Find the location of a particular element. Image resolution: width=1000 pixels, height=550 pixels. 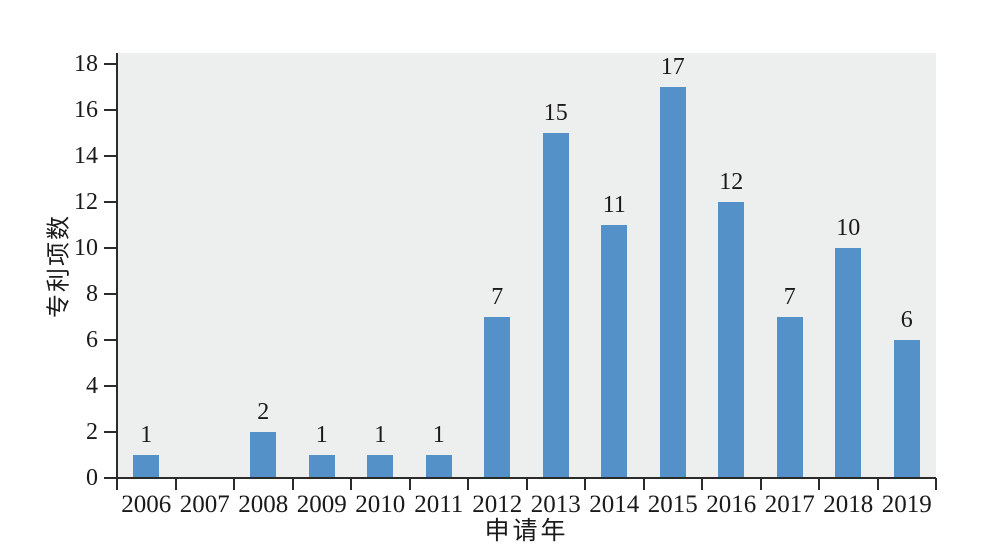

y-tick-label: 16 is located at coordinates (86, 110).